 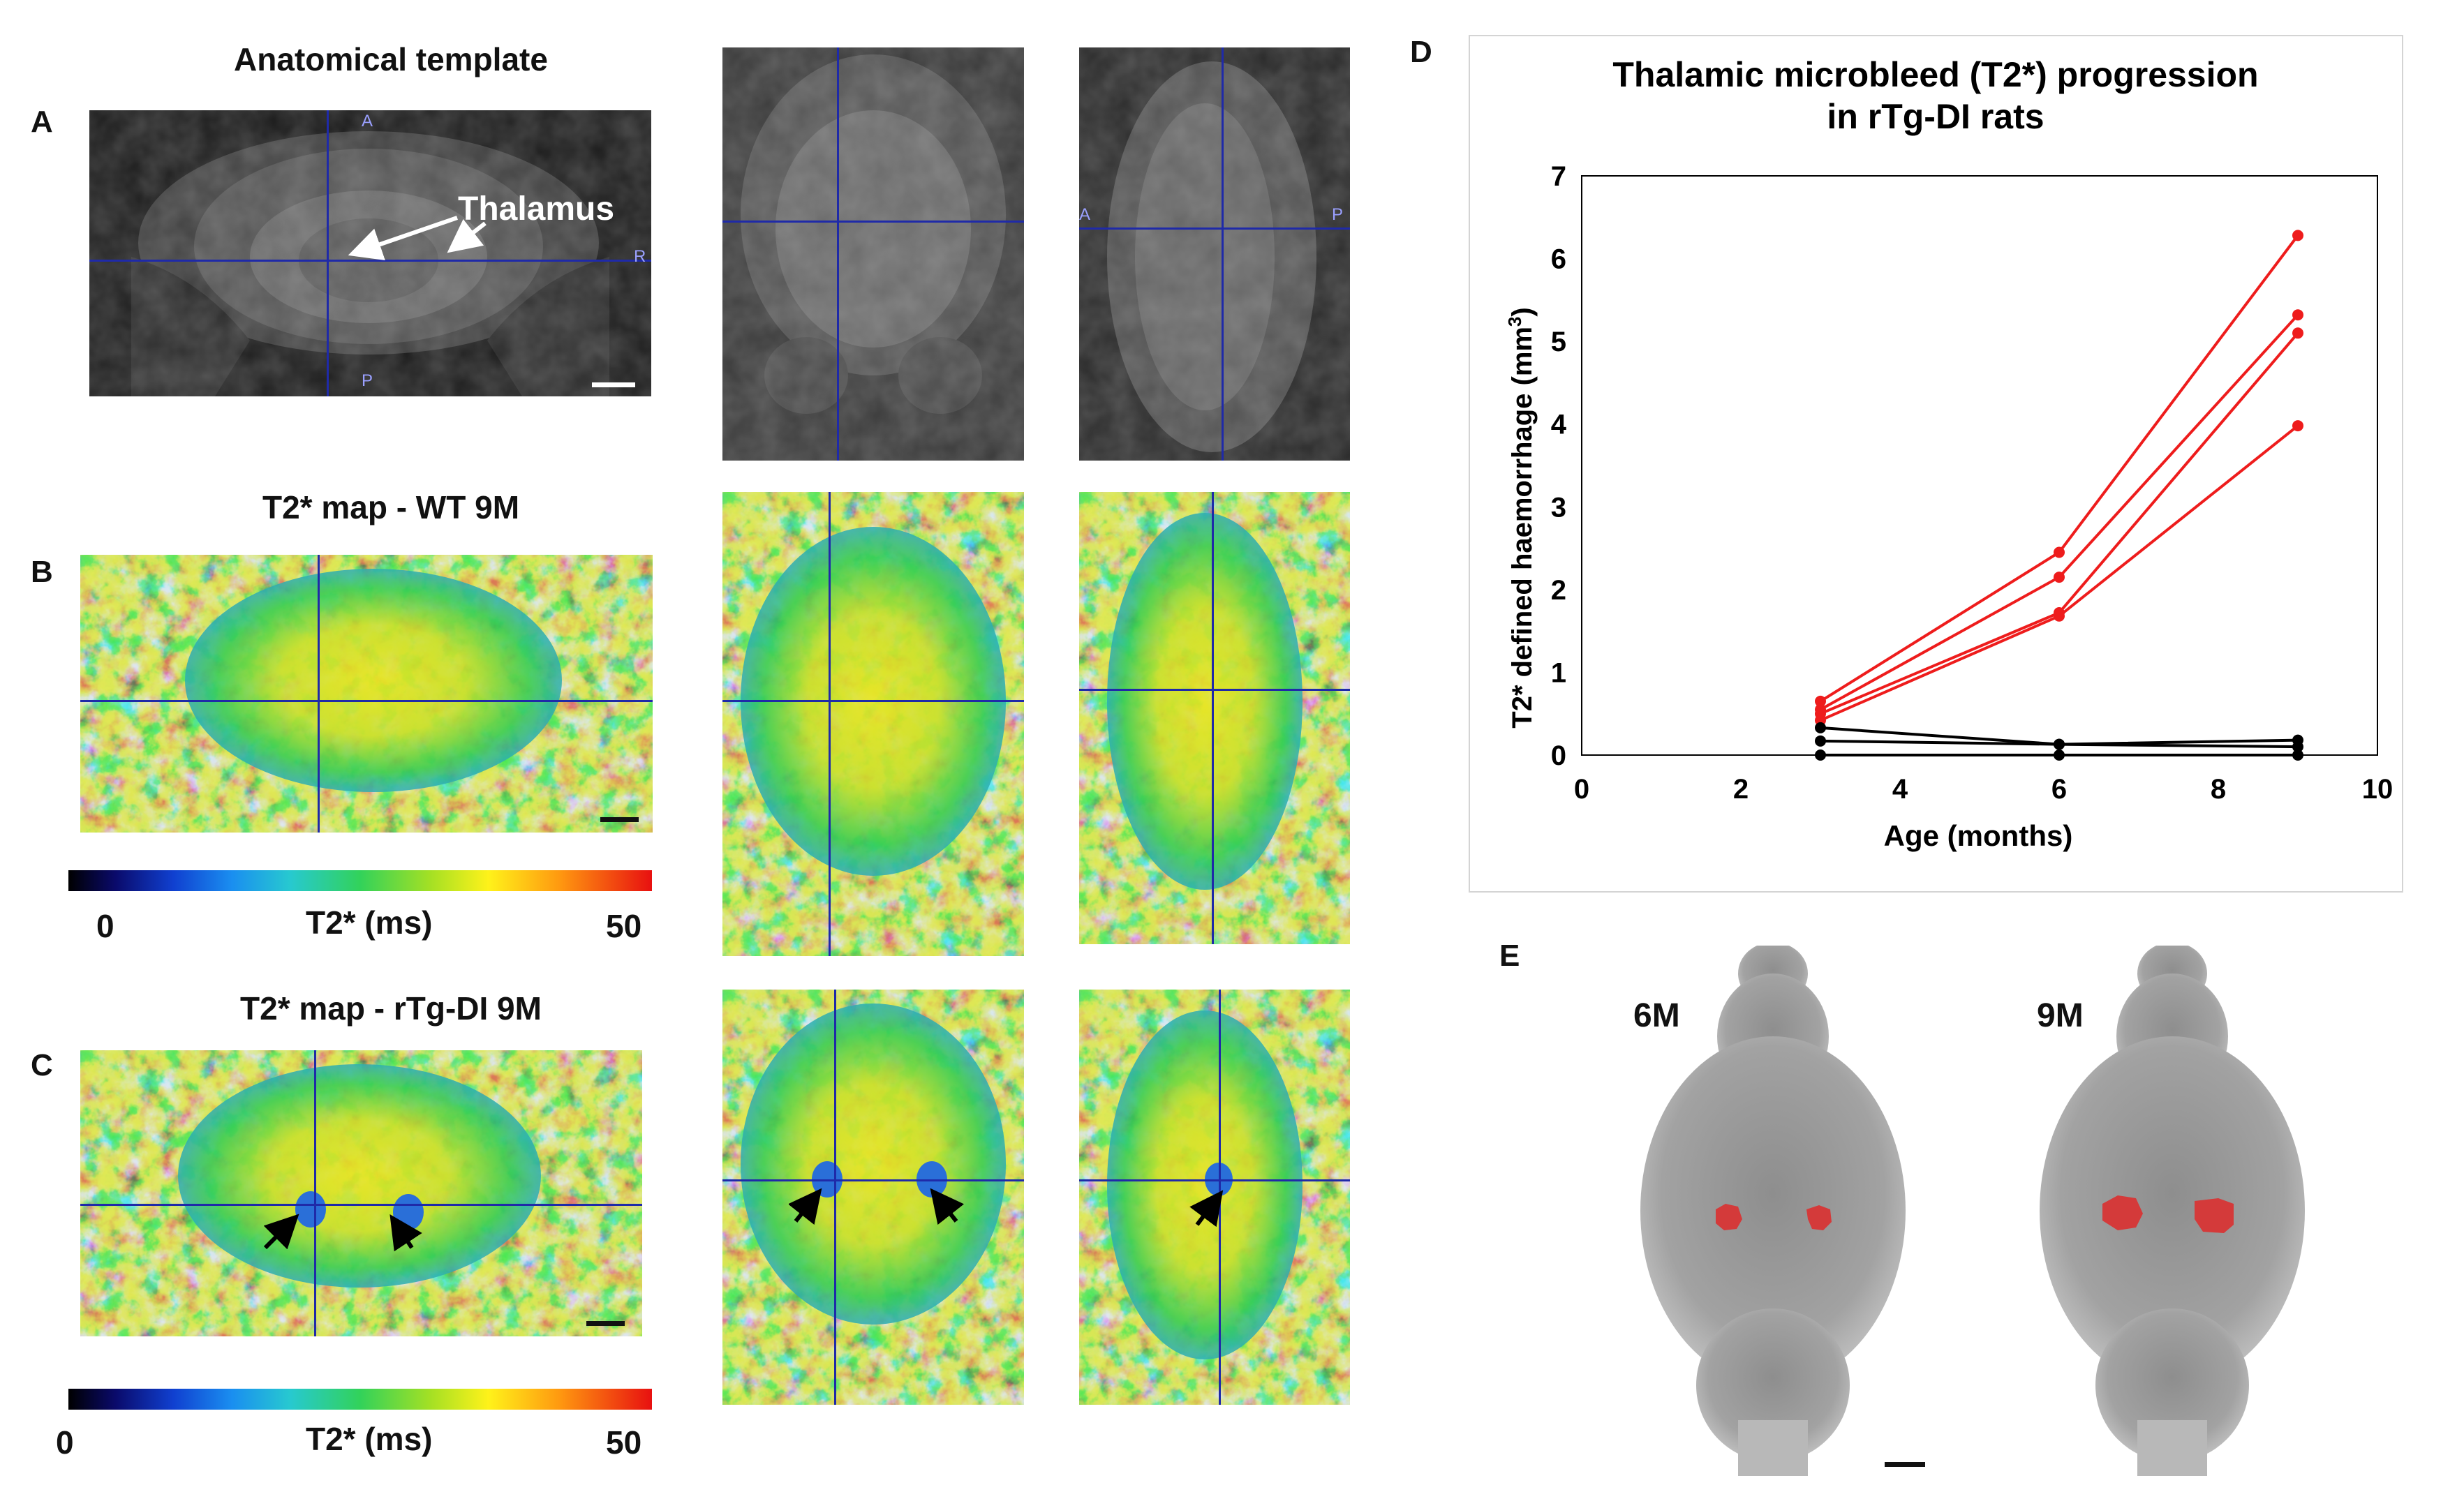 I want to click on lesion-left-9m, so click(x=2122, y=1212).